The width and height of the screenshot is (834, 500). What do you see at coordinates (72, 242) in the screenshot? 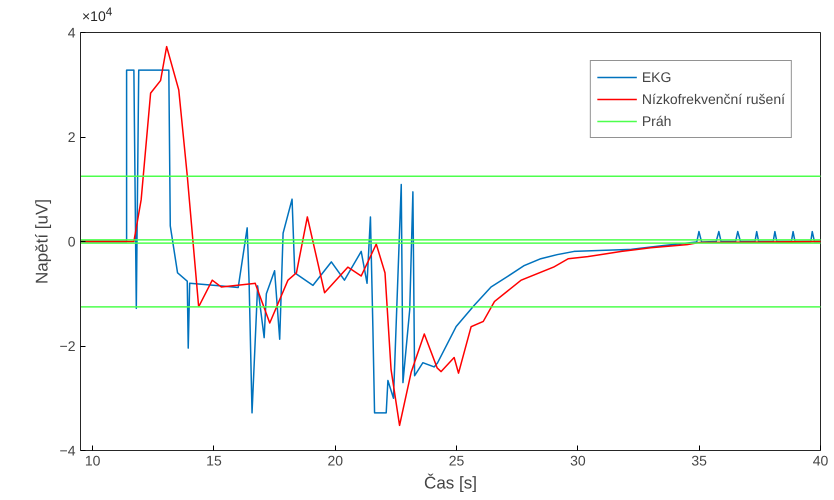
I see `y-tick-label: 0` at bounding box center [72, 242].